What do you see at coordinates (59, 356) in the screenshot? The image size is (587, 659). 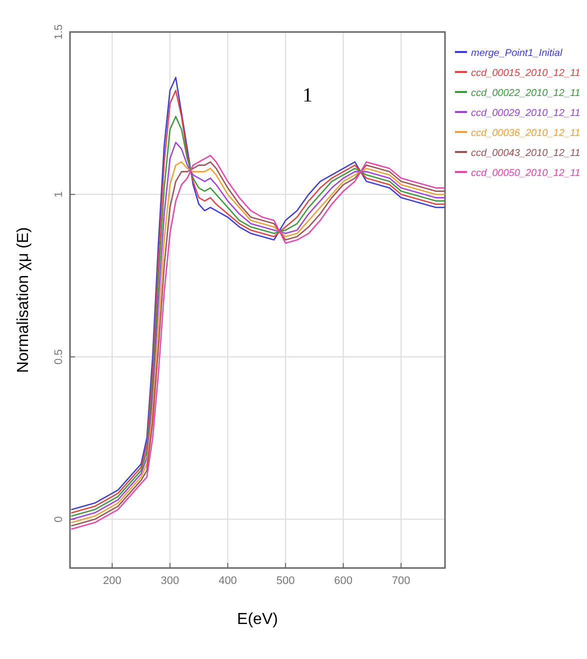 I see `y-tick-label: 0.5` at bounding box center [59, 356].